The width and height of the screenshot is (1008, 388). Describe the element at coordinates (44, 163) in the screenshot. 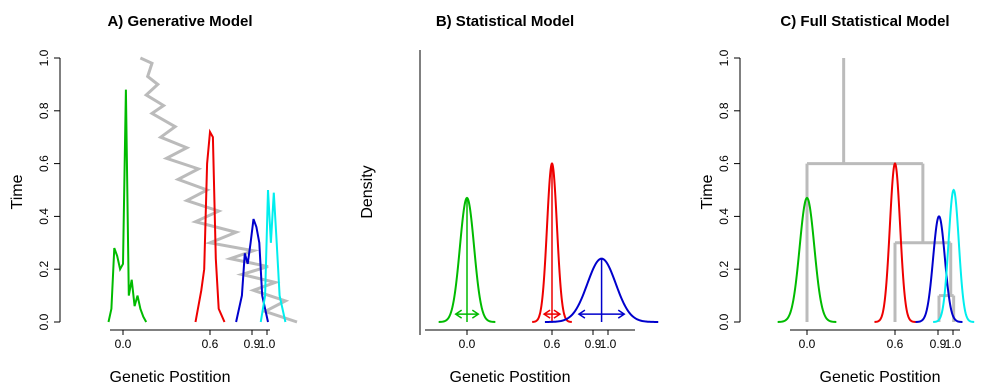

I see `panel-a-y-tick-label: 0.6` at that location.